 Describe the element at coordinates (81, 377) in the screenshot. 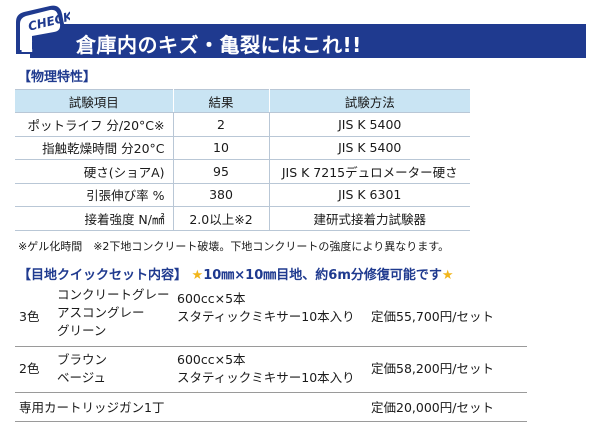

I see `color-name: ベージュ` at that location.